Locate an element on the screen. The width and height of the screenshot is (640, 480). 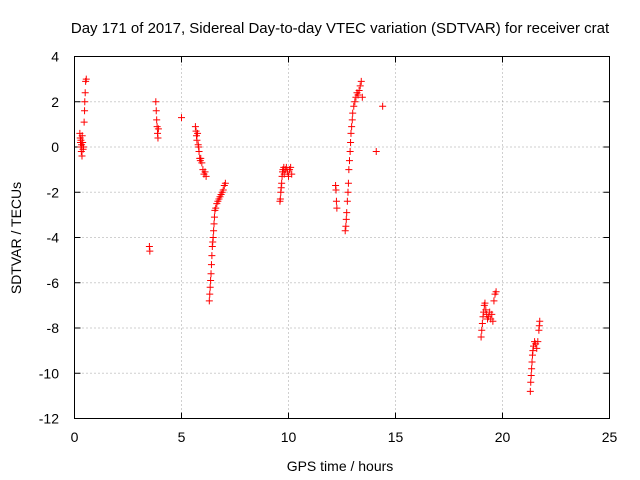
y-tick-label: -10 is located at coordinates (49, 373).